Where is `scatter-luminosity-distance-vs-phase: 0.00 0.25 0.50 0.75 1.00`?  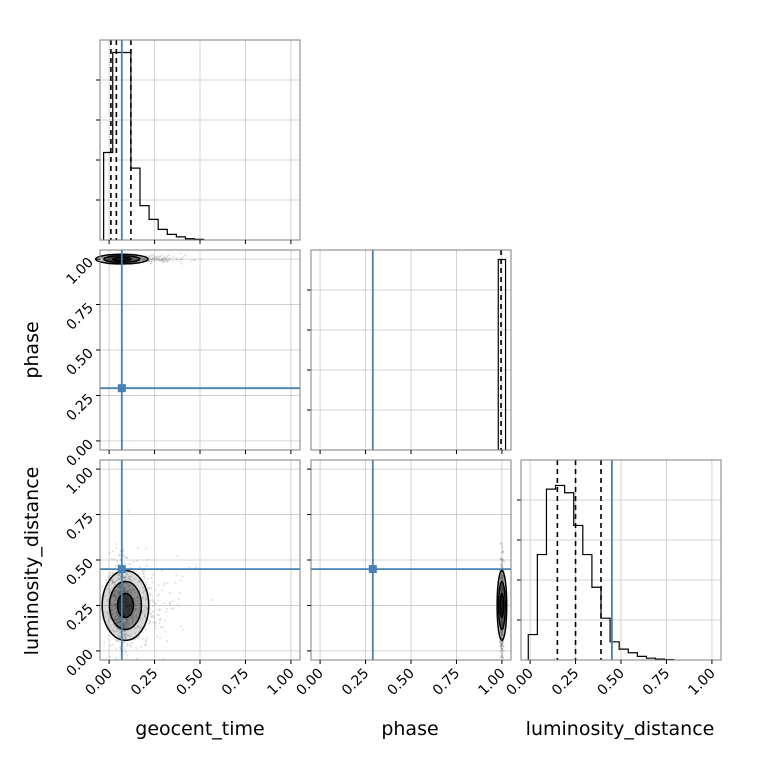 scatter-luminosity-distance-vs-phase: 0.00 0.25 0.50 0.75 1.00 is located at coordinates (403, 579).